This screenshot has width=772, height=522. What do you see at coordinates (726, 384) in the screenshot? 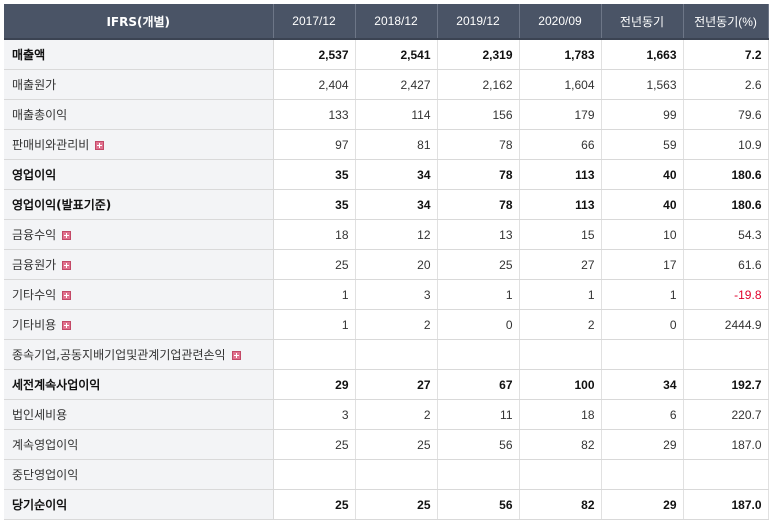
I see `value-cell: 192.7` at bounding box center [726, 384].